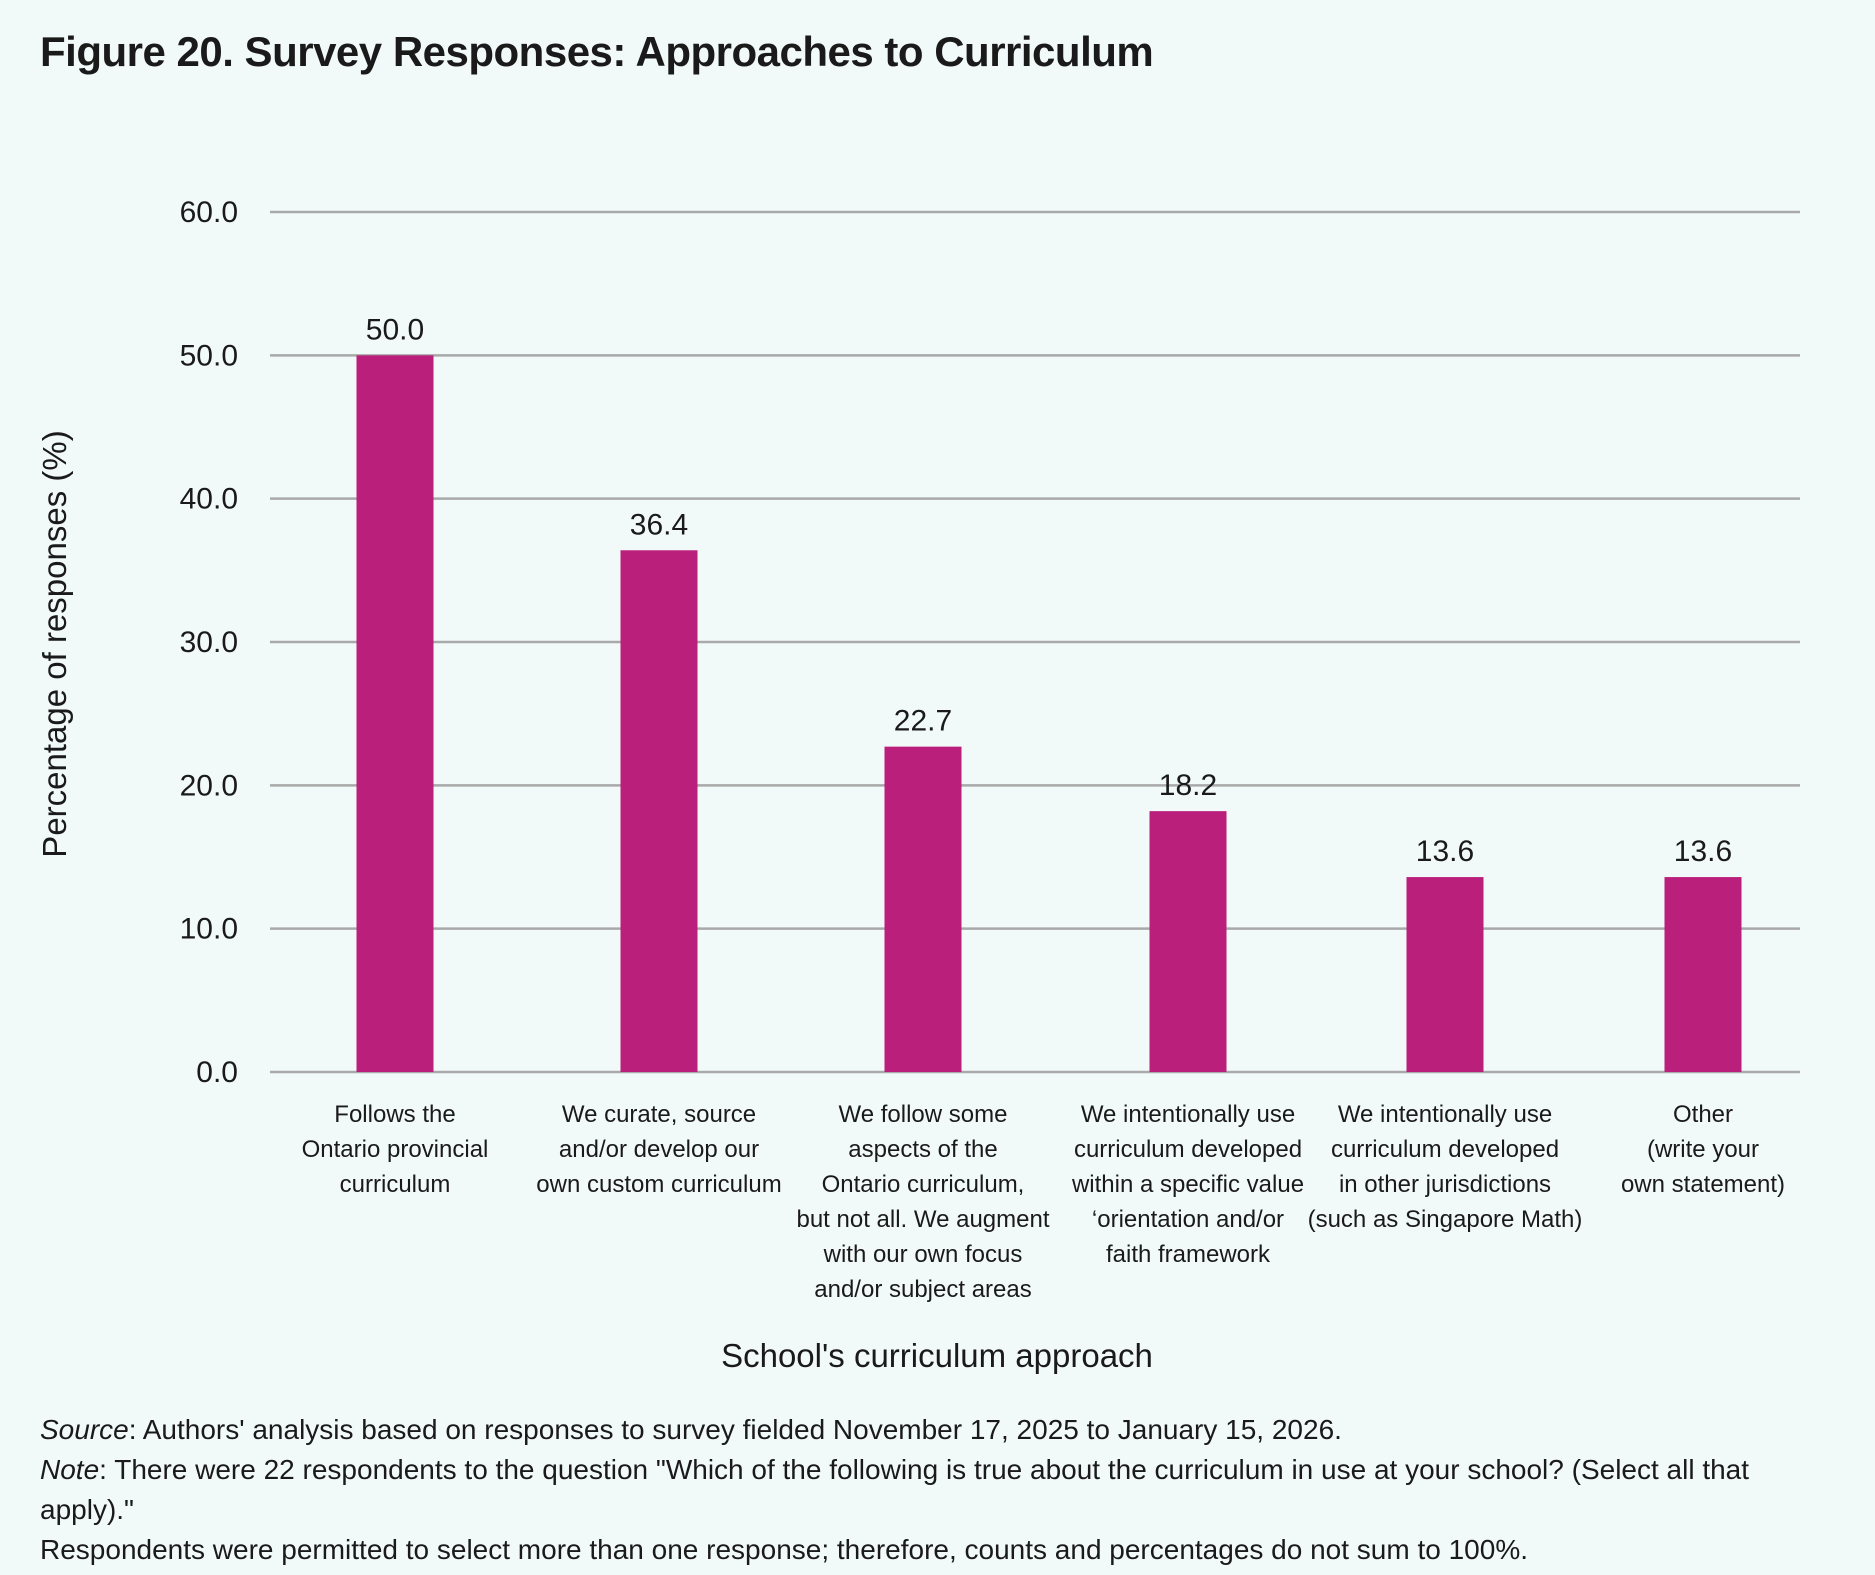 Image resolution: width=1875 pixels, height=1575 pixels. Describe the element at coordinates (209, 212) in the screenshot. I see `y-tick-label: 60.0` at that location.